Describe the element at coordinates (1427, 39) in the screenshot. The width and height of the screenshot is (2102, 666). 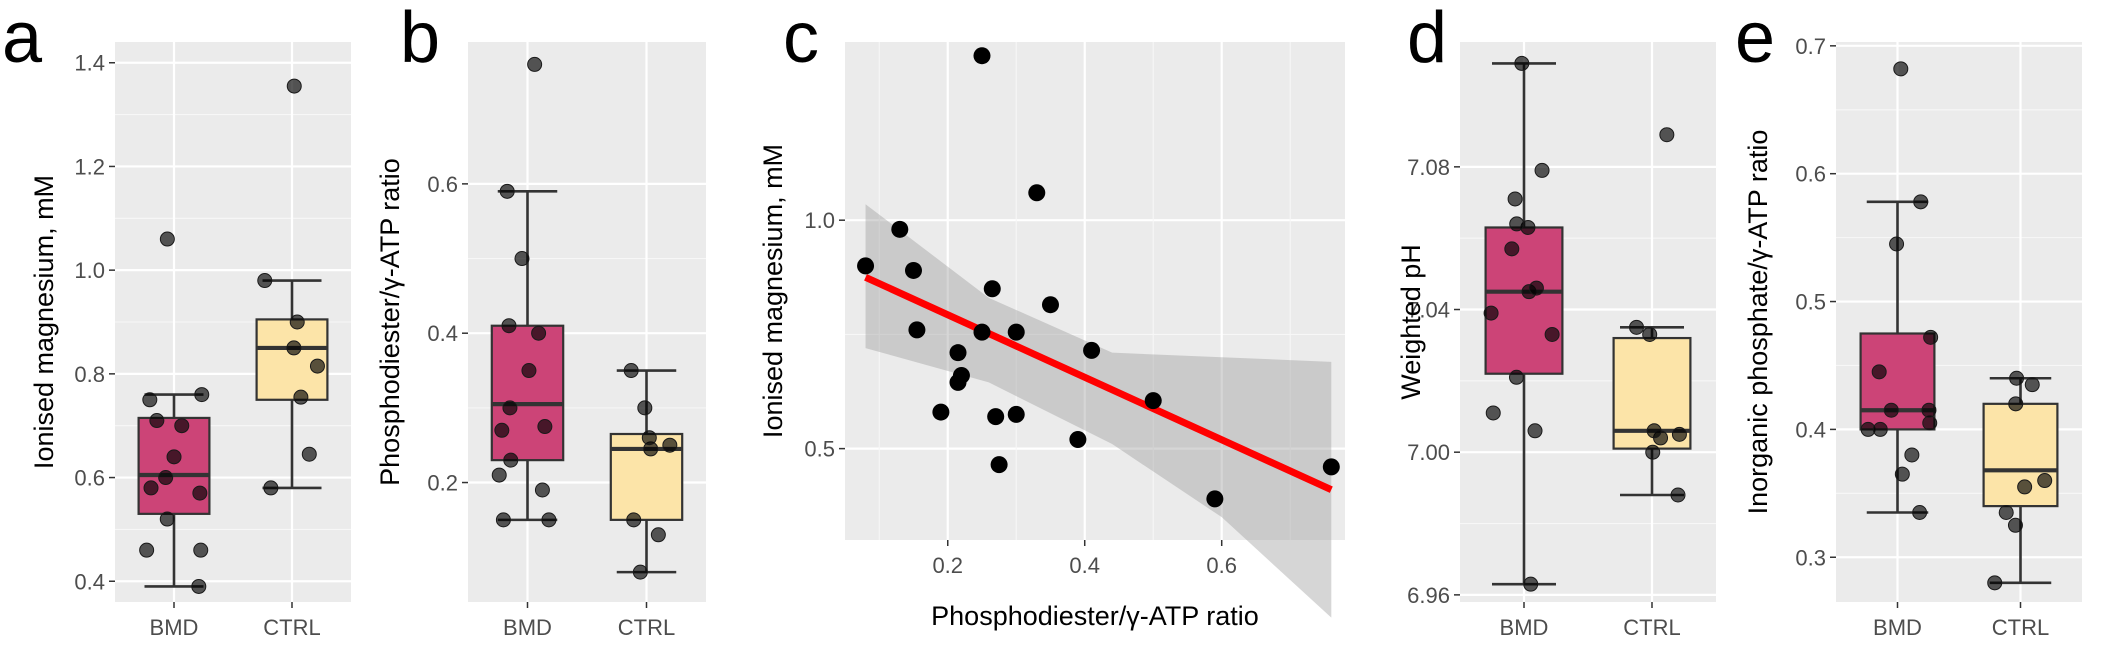
I see `panel-letter: d` at that location.